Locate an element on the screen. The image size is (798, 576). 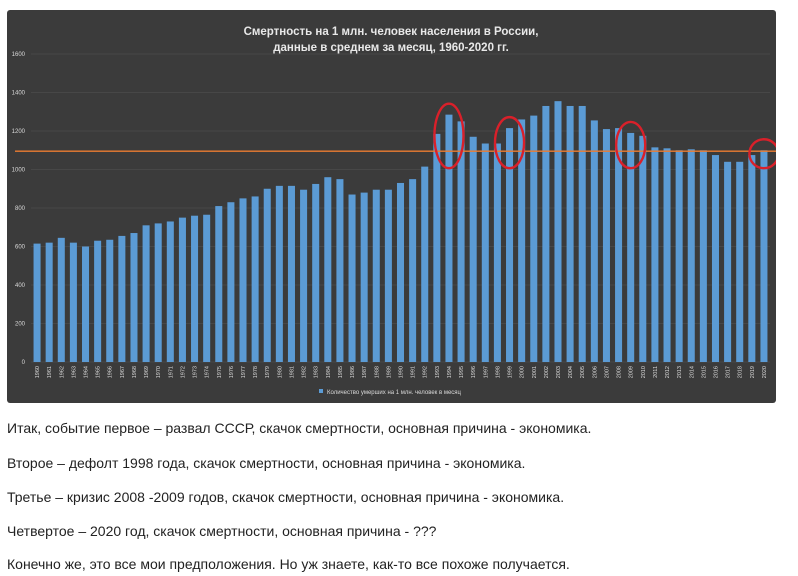
bar-1989 is located at coordinates (388, 275).